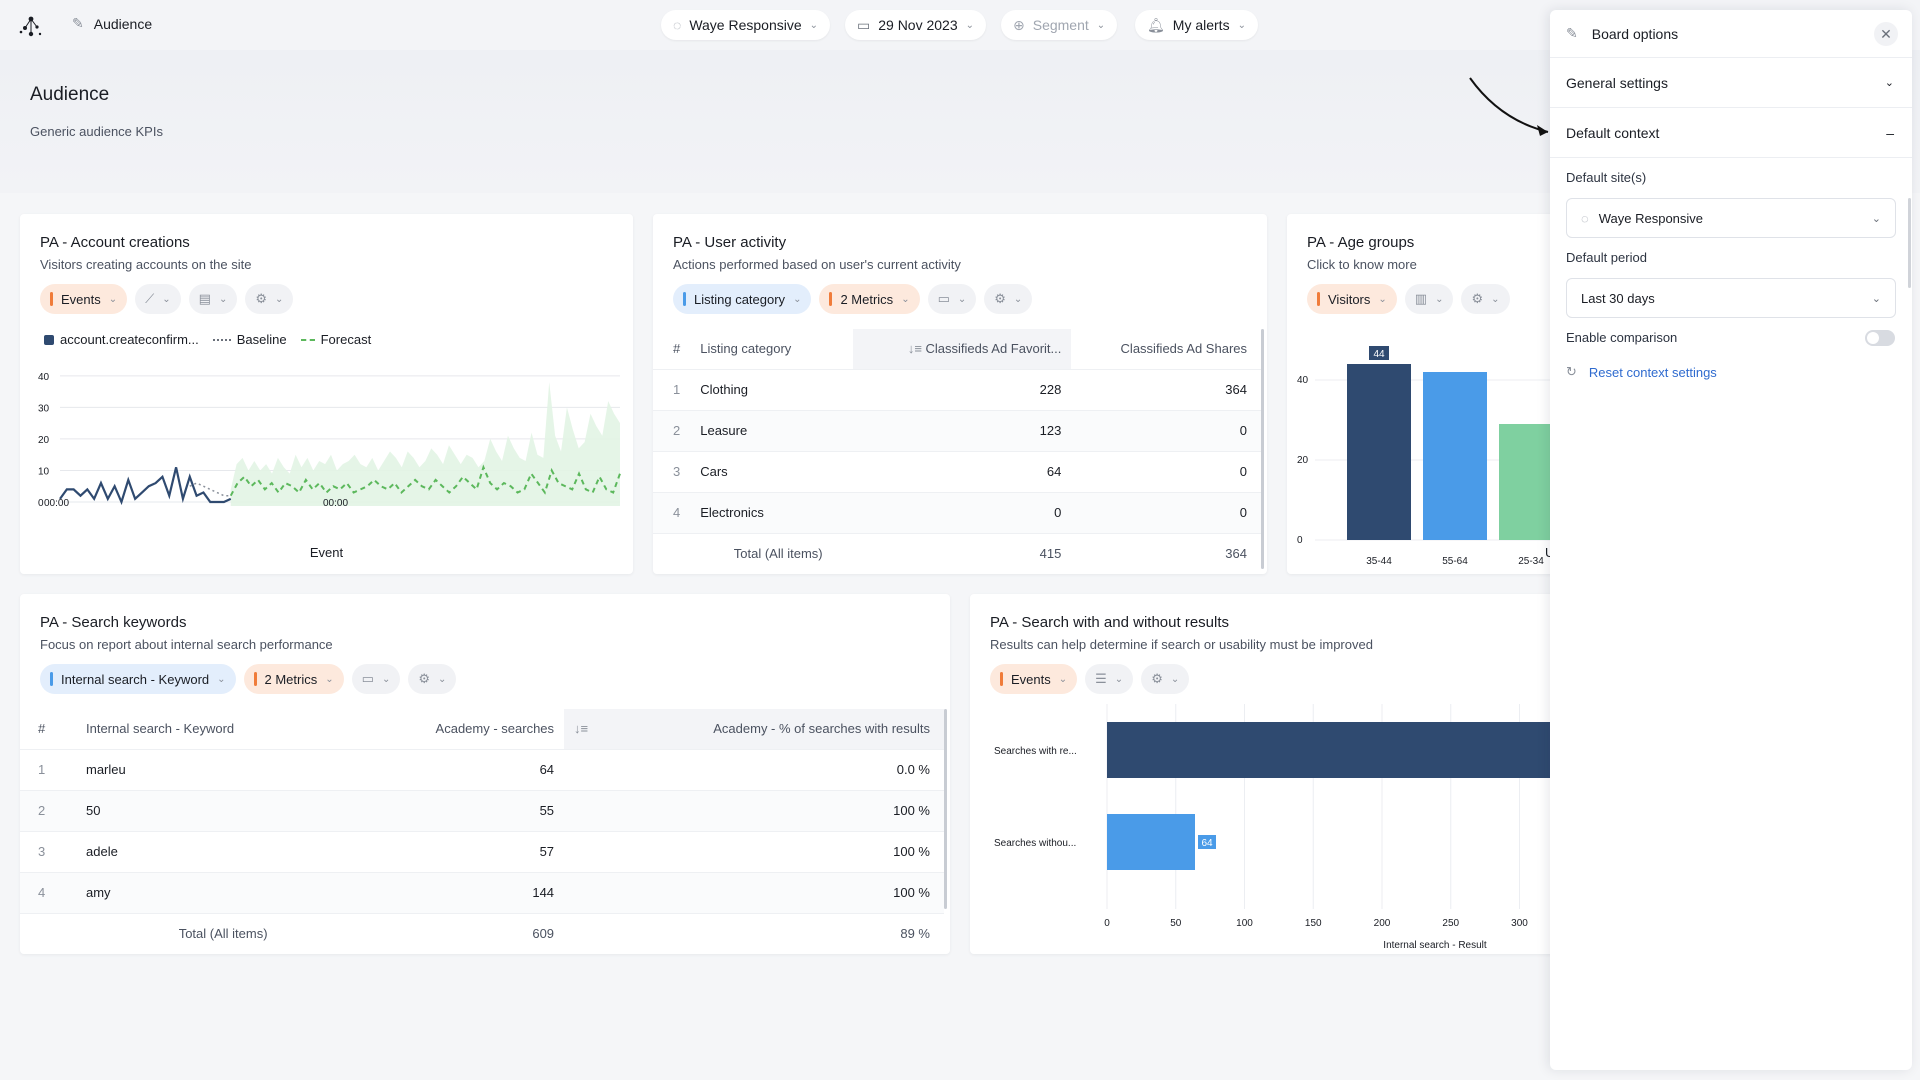 Image resolution: width=1920 pixels, height=1080 pixels. What do you see at coordinates (1606, 257) in the screenshot?
I see `default-period-label: Default period` at bounding box center [1606, 257].